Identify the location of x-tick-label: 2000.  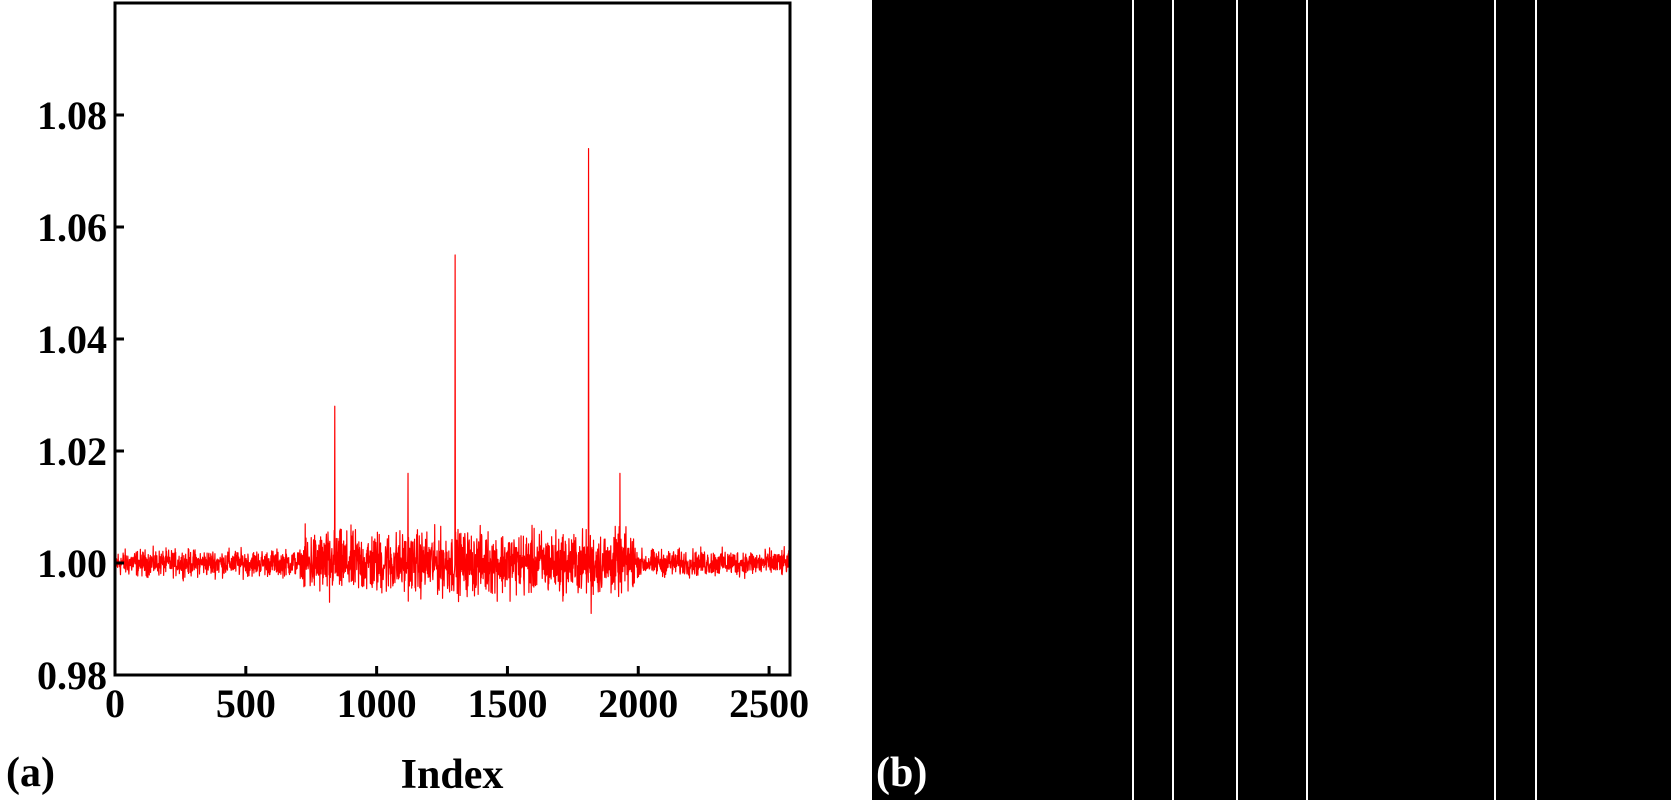
(638, 703).